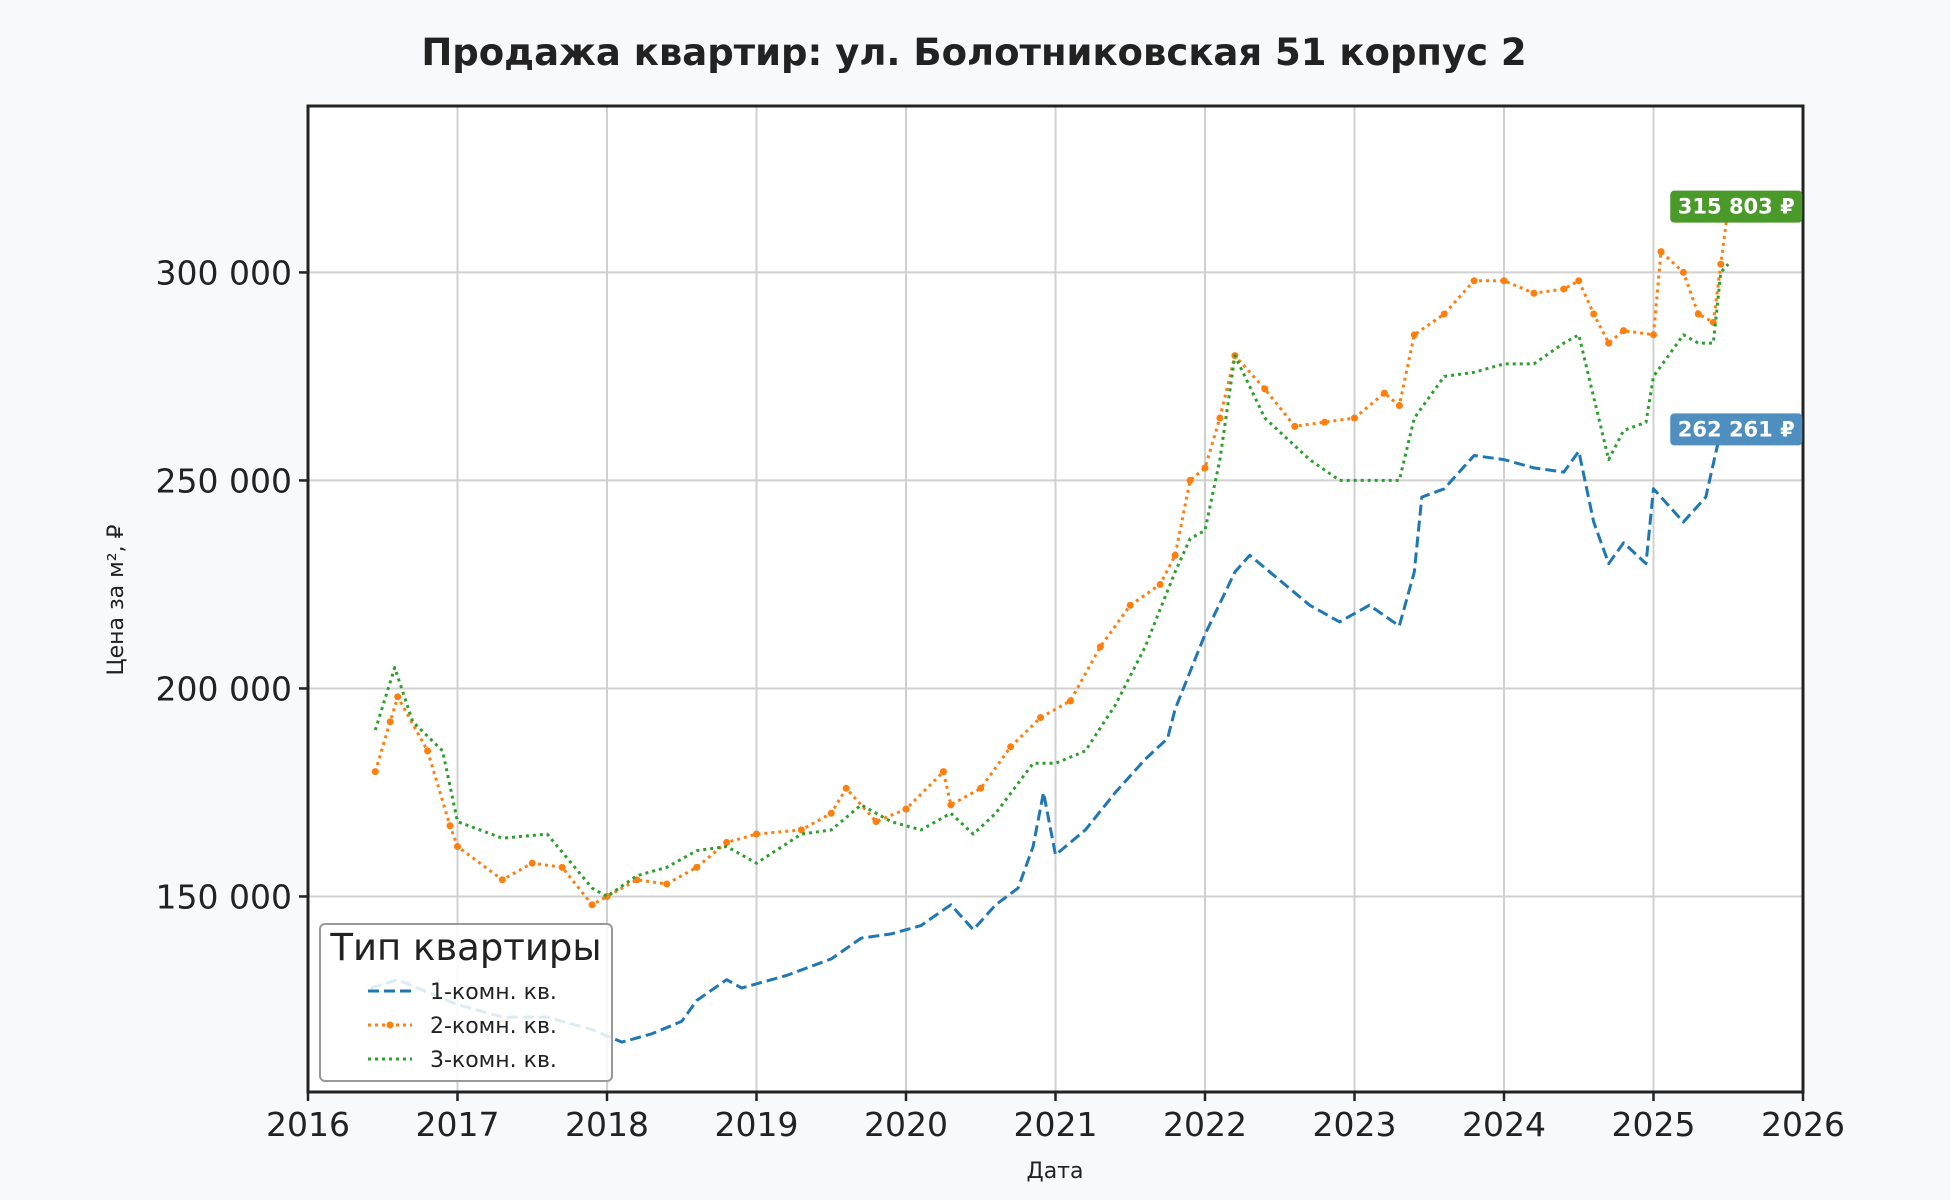 The image size is (1950, 1200). Describe the element at coordinates (607, 1124) in the screenshot. I see `x-tick-label: 2018` at that location.